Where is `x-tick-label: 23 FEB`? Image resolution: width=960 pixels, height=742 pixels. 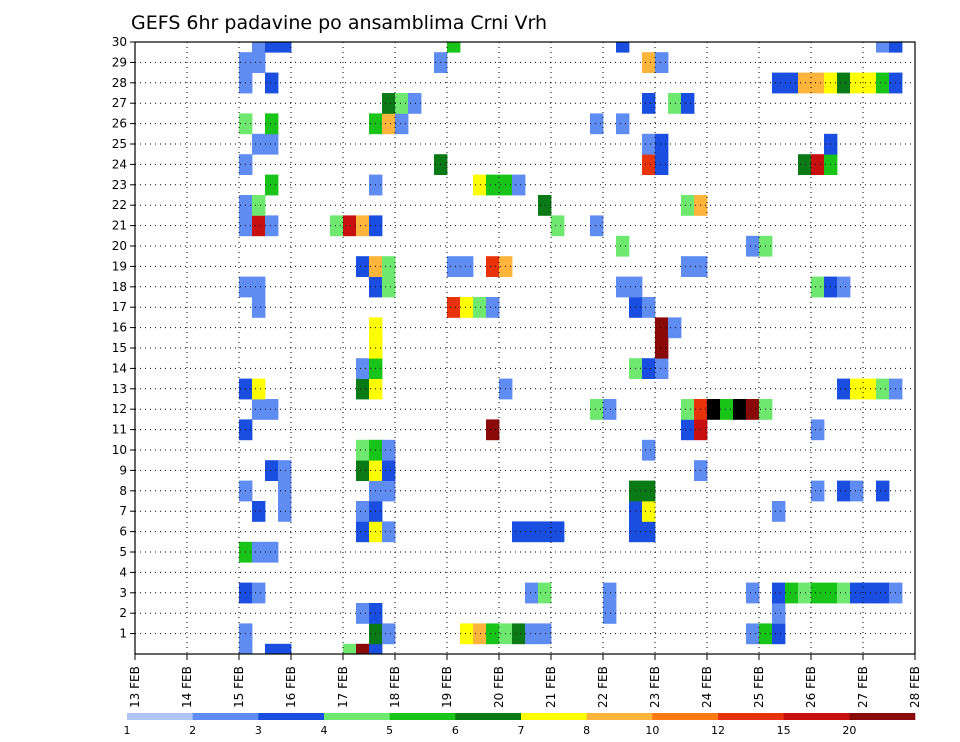 x-tick-label: 23 FEB is located at coordinates (655, 687).